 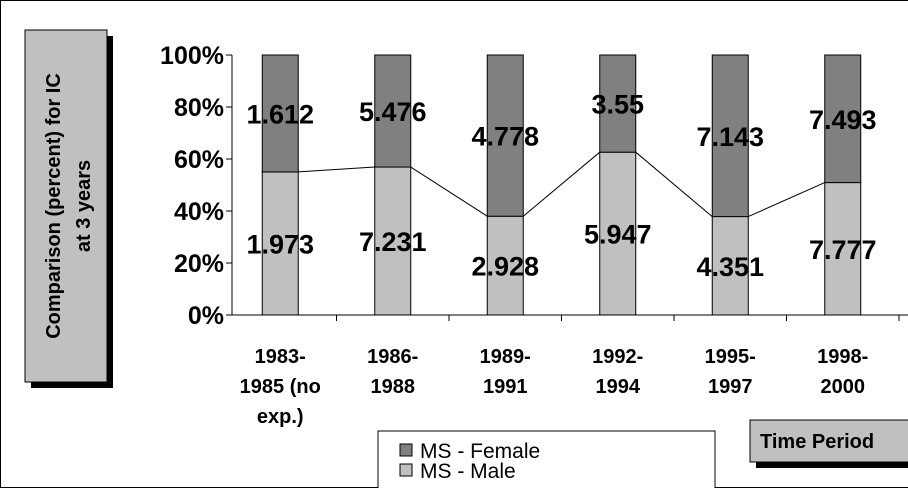 What do you see at coordinates (618, 387) in the screenshot?
I see `x-tick-label: 1994` at bounding box center [618, 387].